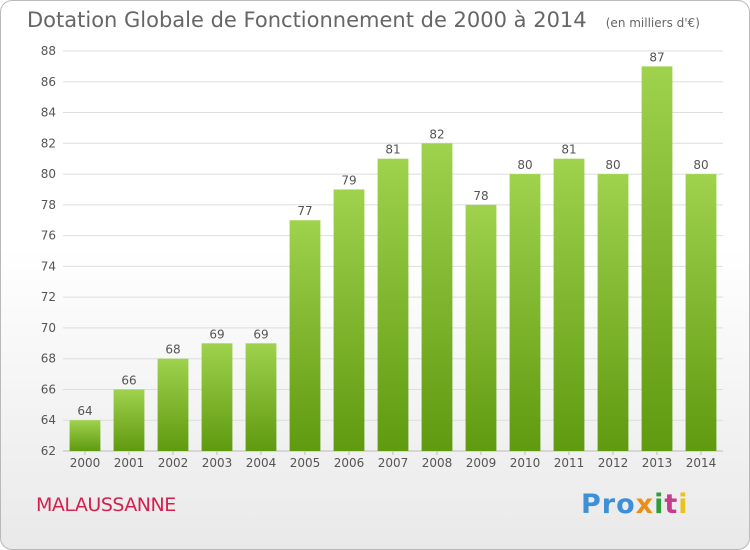 The image size is (750, 550). Describe the element at coordinates (48, 113) in the screenshot. I see `y-tick-label: 84` at that location.